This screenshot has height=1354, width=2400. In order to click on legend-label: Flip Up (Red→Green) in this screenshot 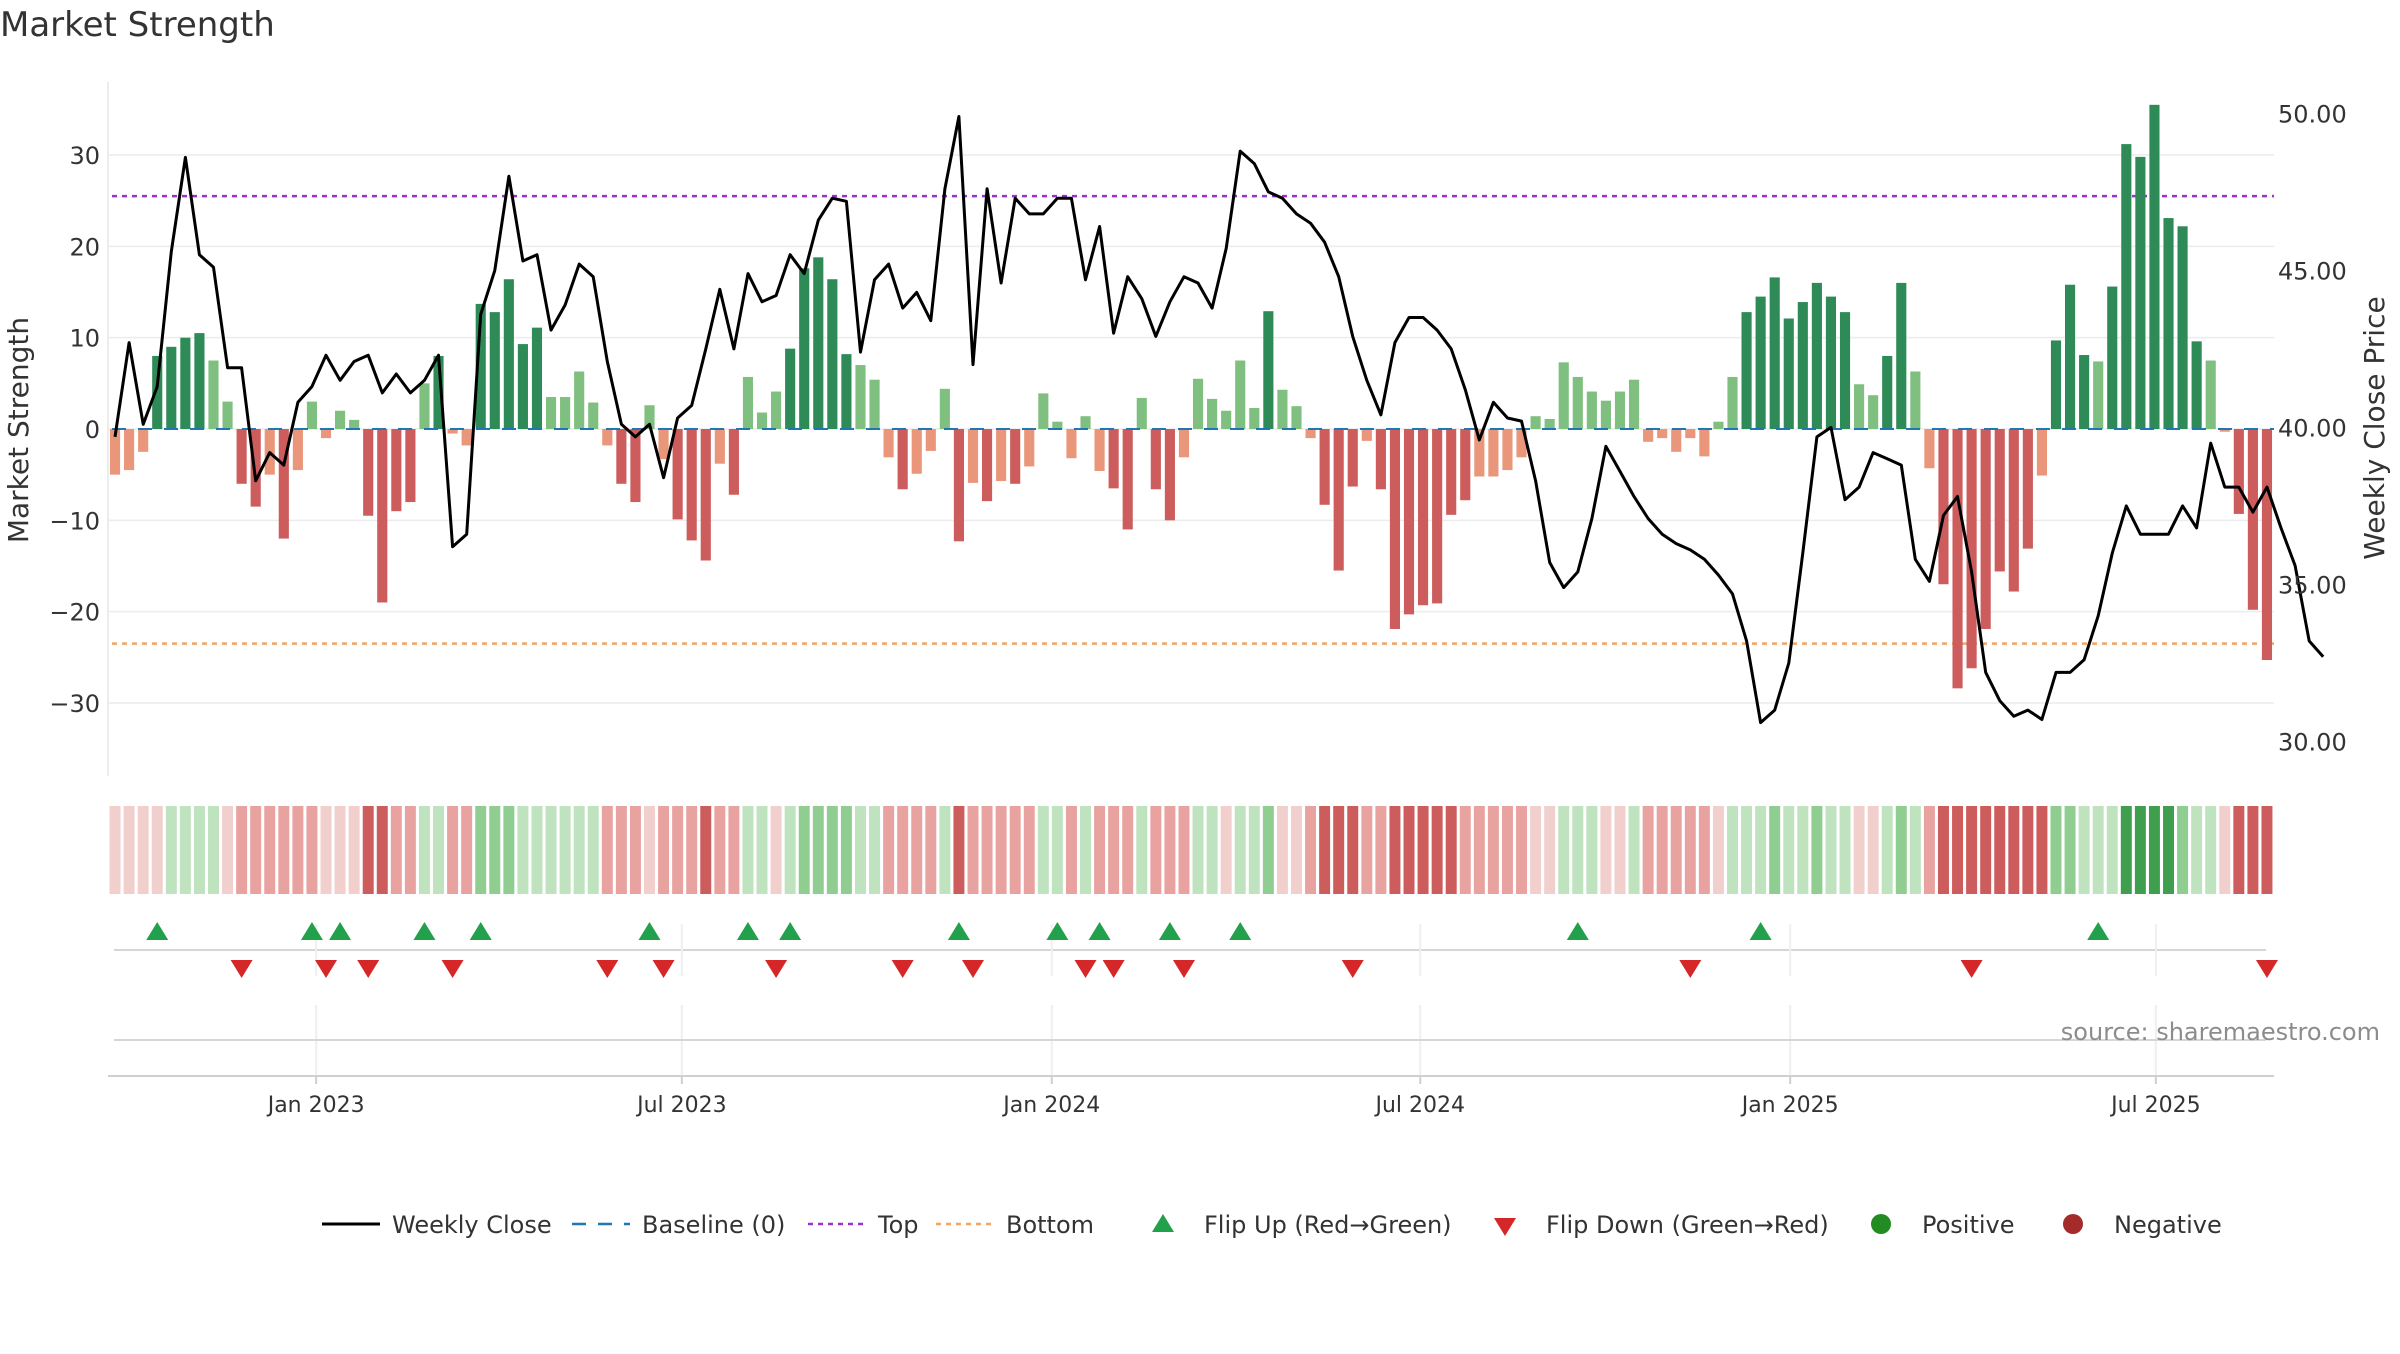, I will do `click(1328, 1225)`.